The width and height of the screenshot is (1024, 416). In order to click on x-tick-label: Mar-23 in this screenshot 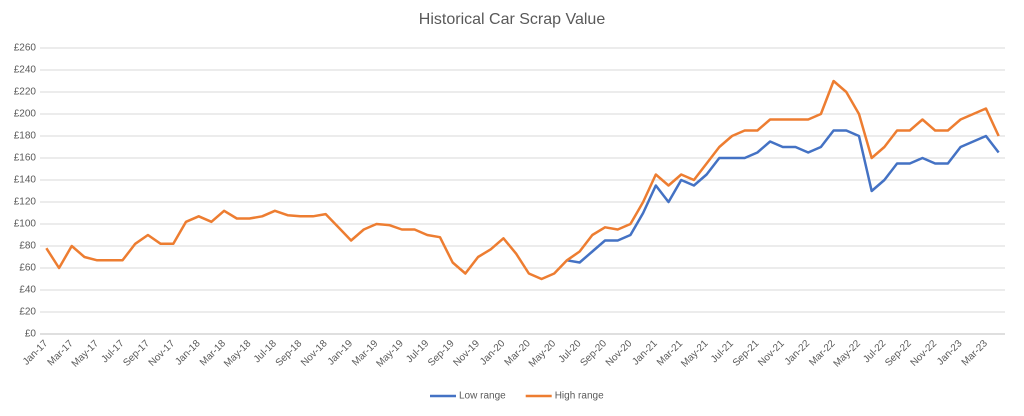, I will do `click(975, 353)`.